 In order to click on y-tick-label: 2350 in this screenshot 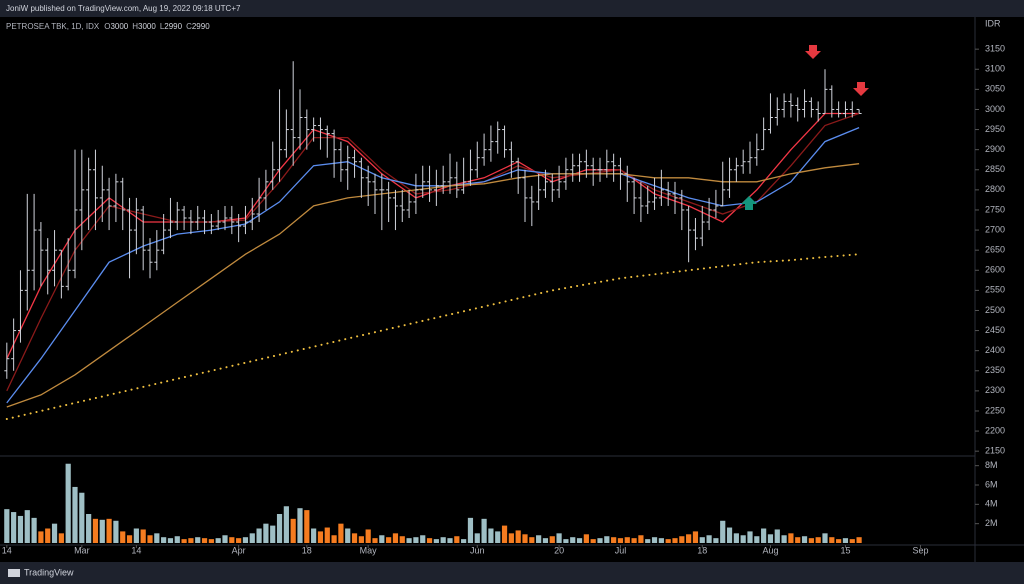, I will do `click(995, 370)`.